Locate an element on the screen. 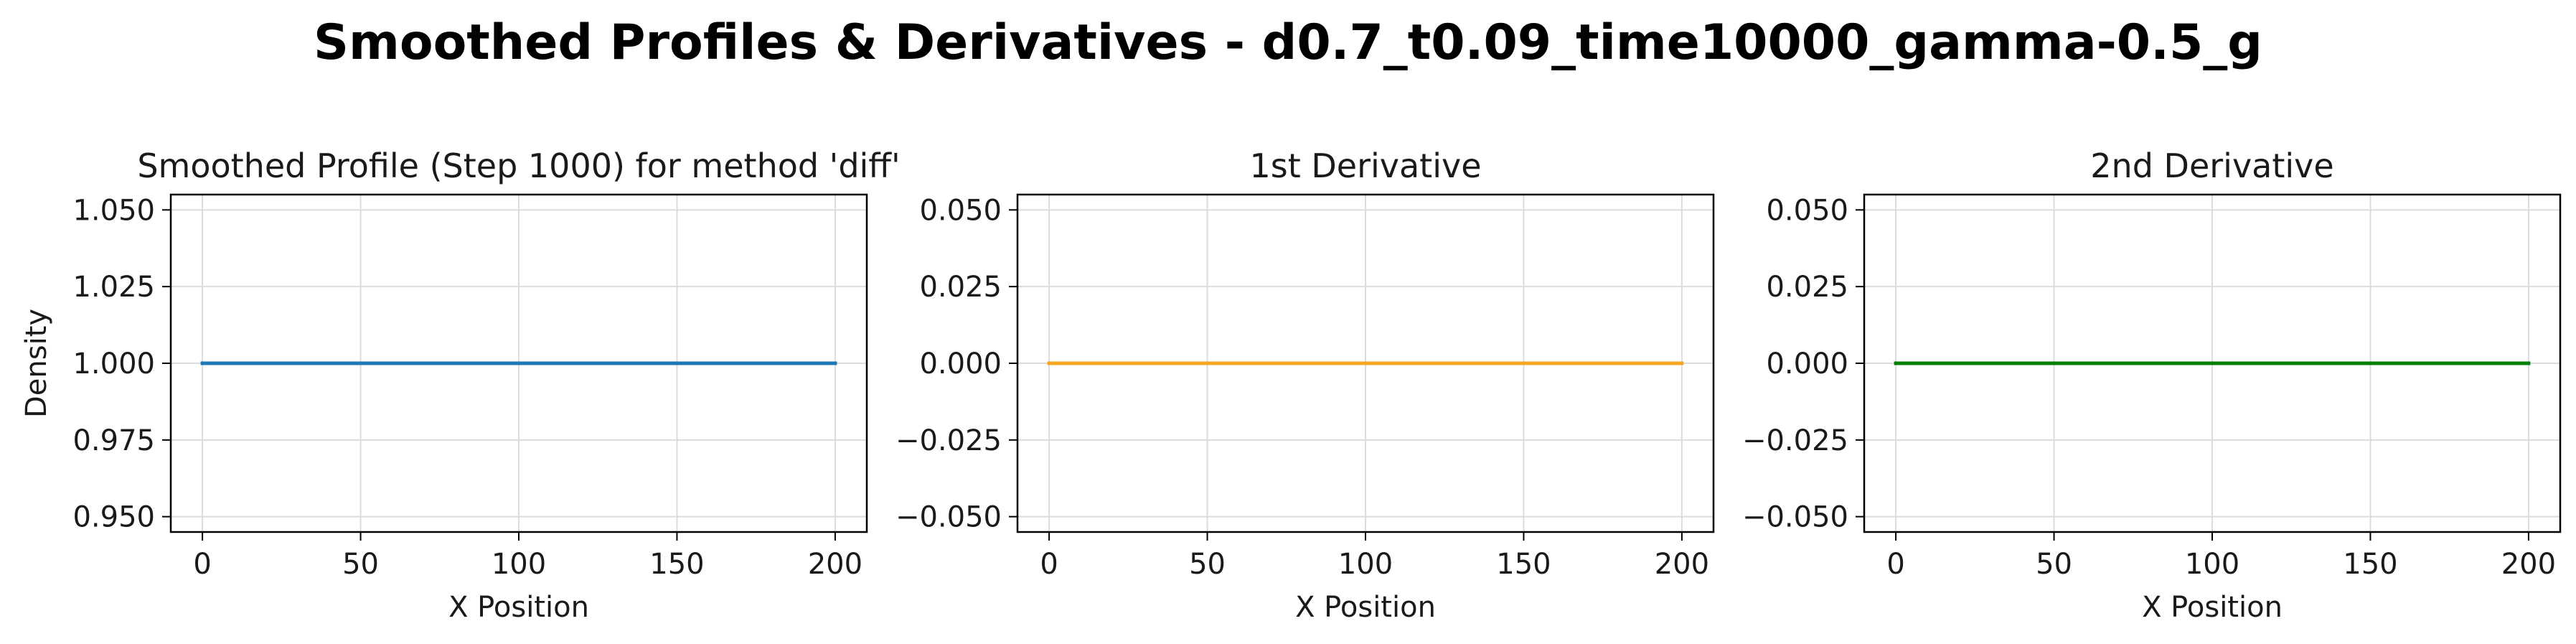  subplot-2-y-tick-label: −0.025 is located at coordinates (949, 440).